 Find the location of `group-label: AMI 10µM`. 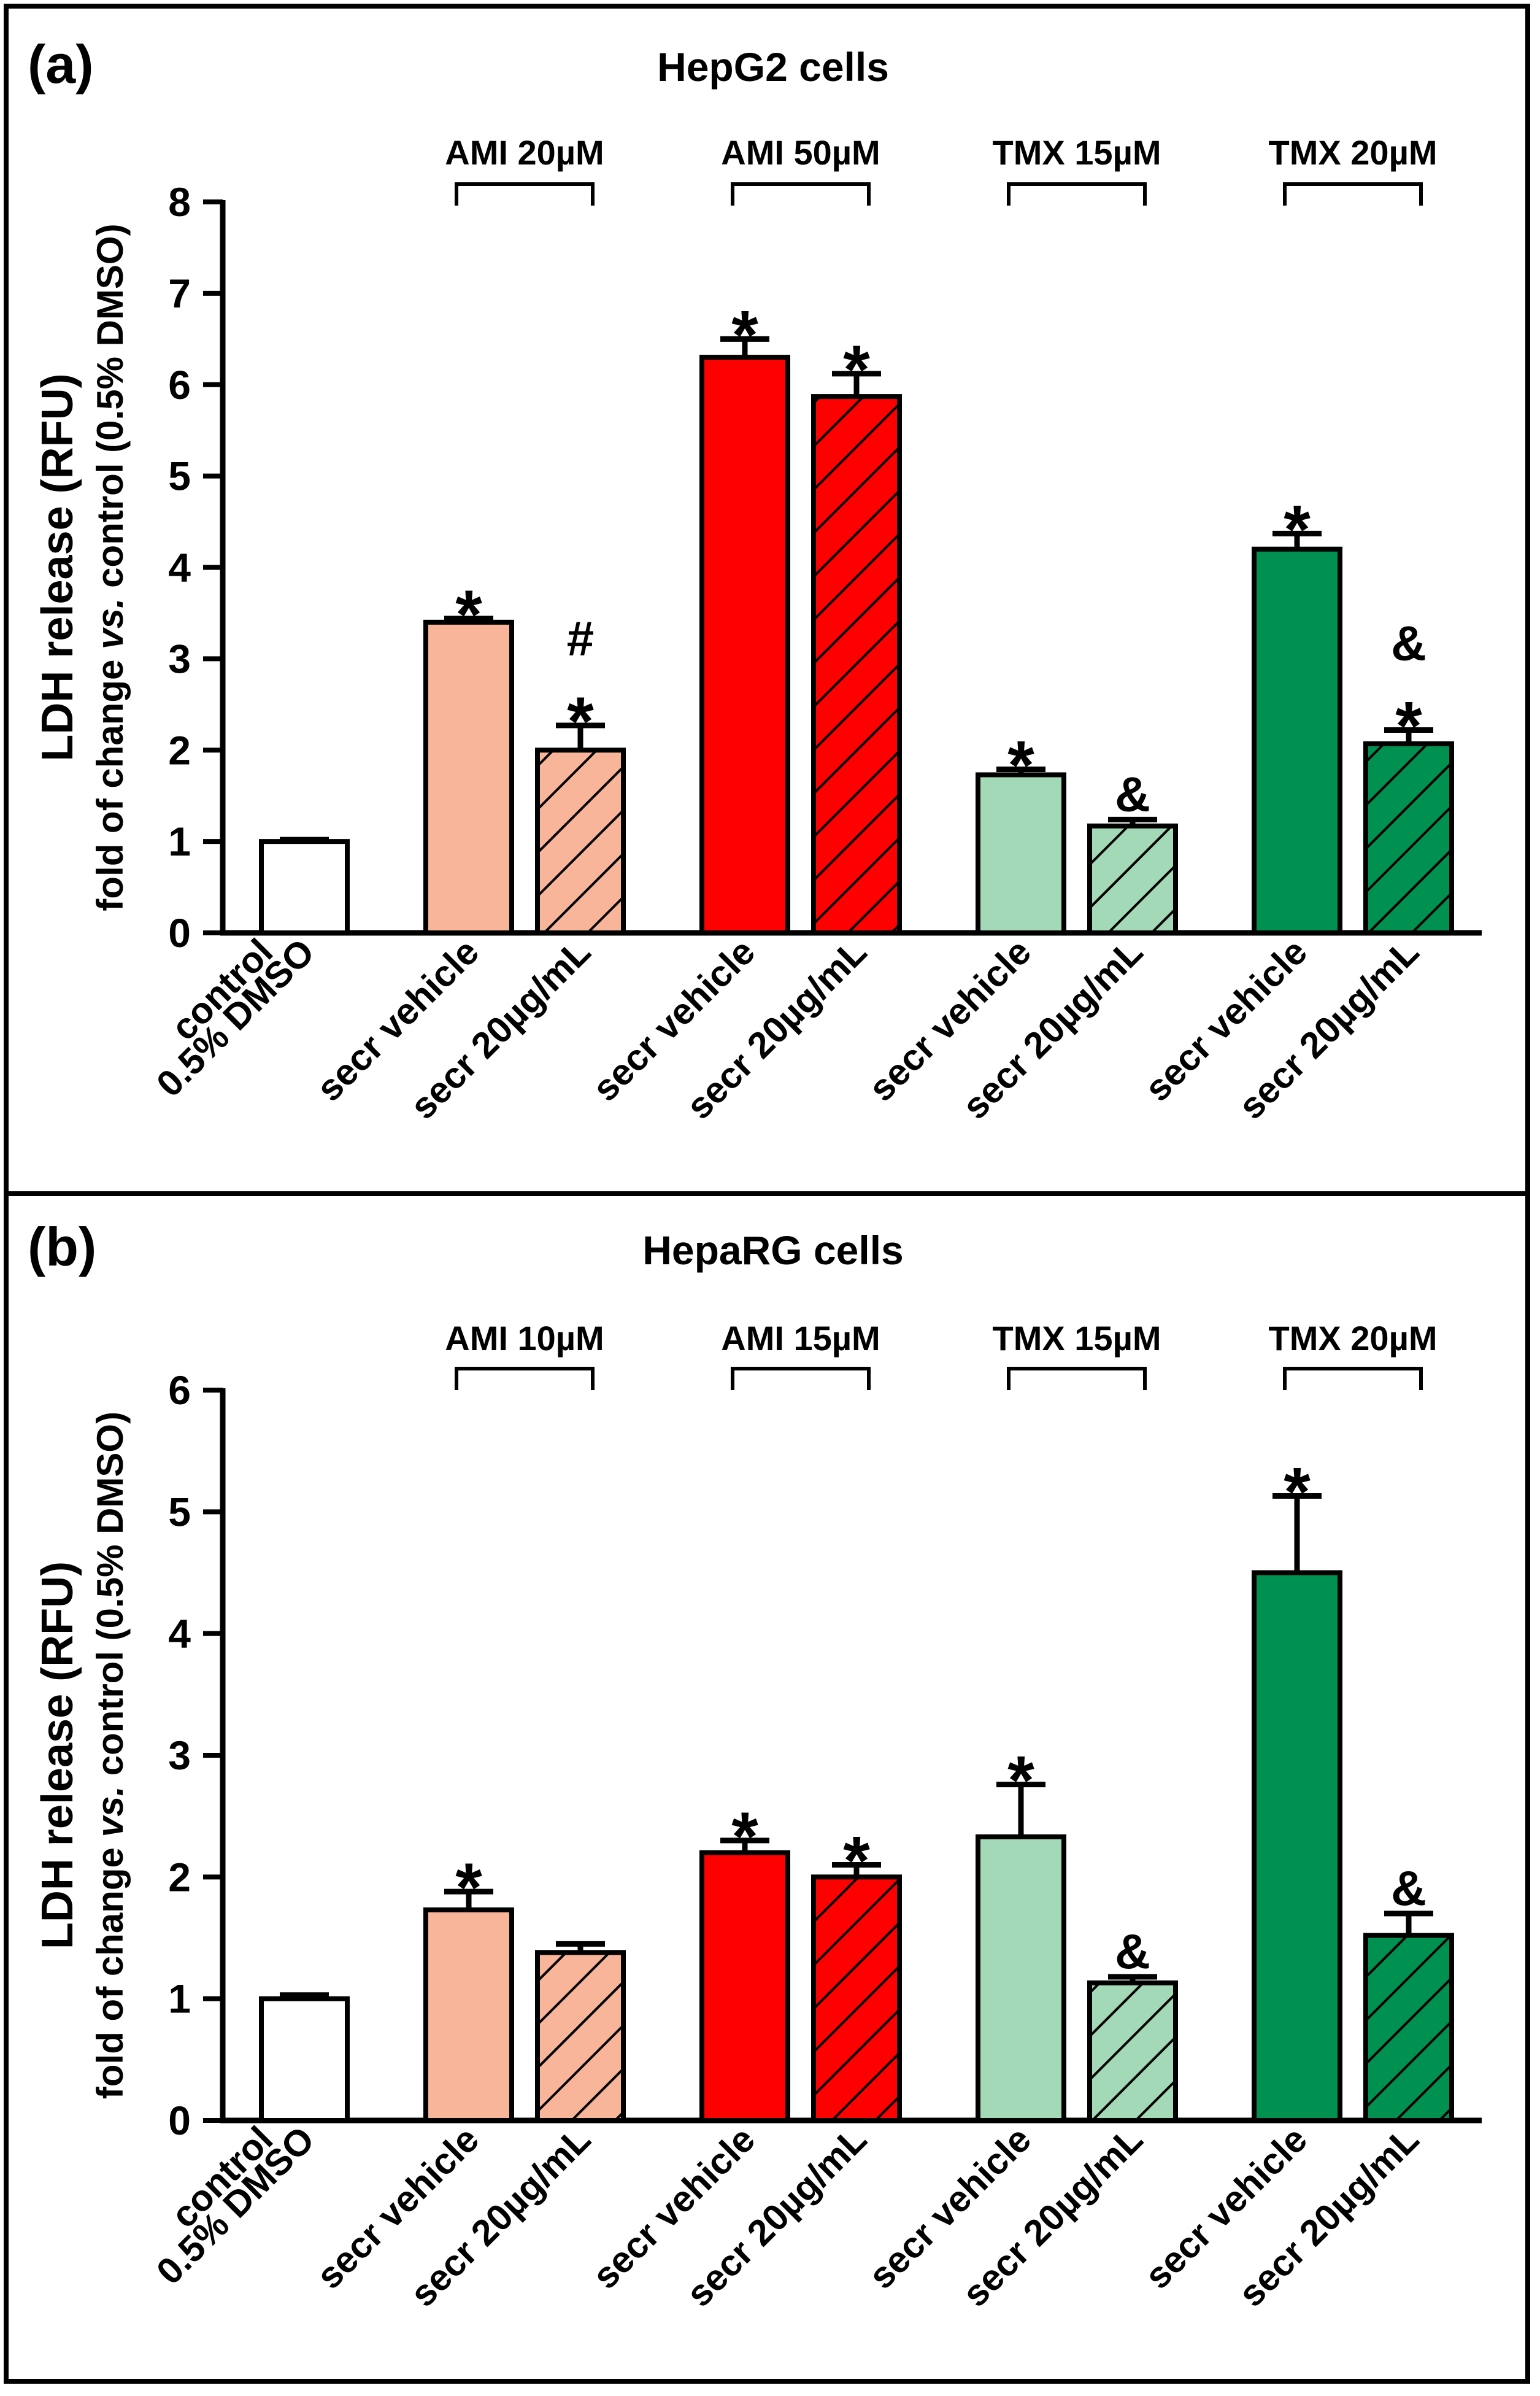

group-label: AMI 10µM is located at coordinates (524, 1338).